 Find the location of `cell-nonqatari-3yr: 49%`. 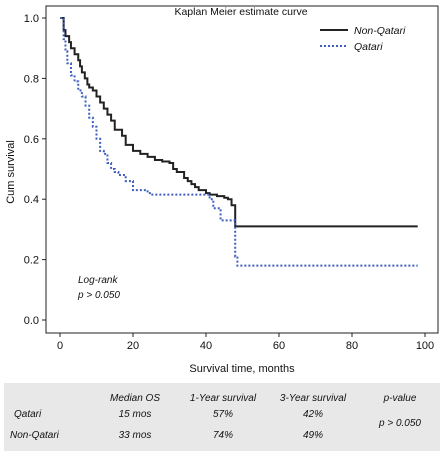

cell-nonqatari-3yr: 49% is located at coordinates (313, 435).